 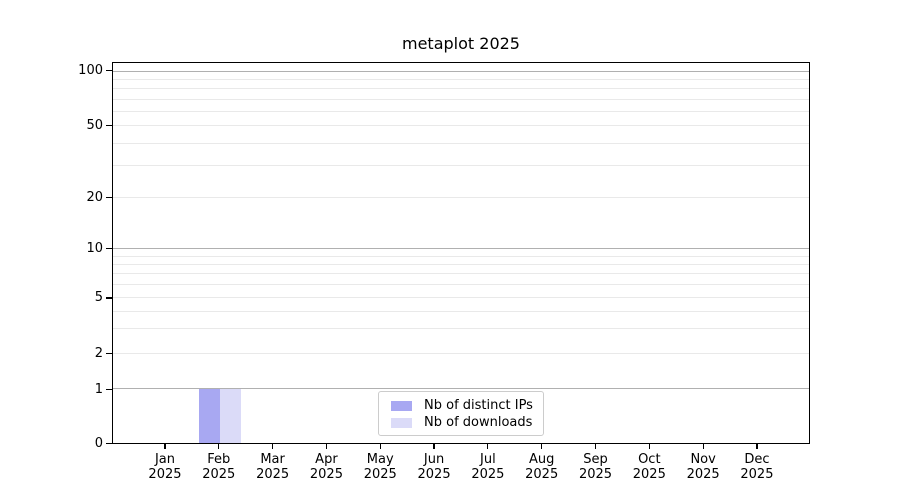 What do you see at coordinates (401, 422) in the screenshot?
I see `legend-swatch-downloads` at bounding box center [401, 422].